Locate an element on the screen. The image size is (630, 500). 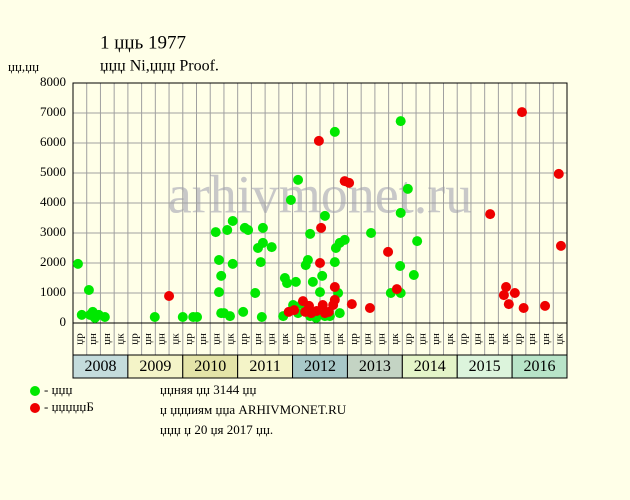
y-axis-label: џџ,џџ is located at coordinates (23, 66).